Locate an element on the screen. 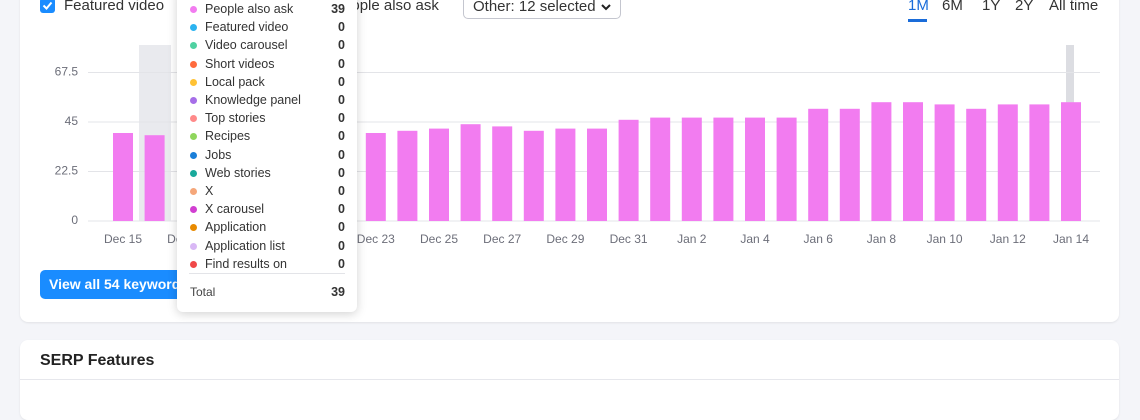 The height and width of the screenshot is (420, 1140). tooltip-row: Recipes 0 is located at coordinates (267, 137).